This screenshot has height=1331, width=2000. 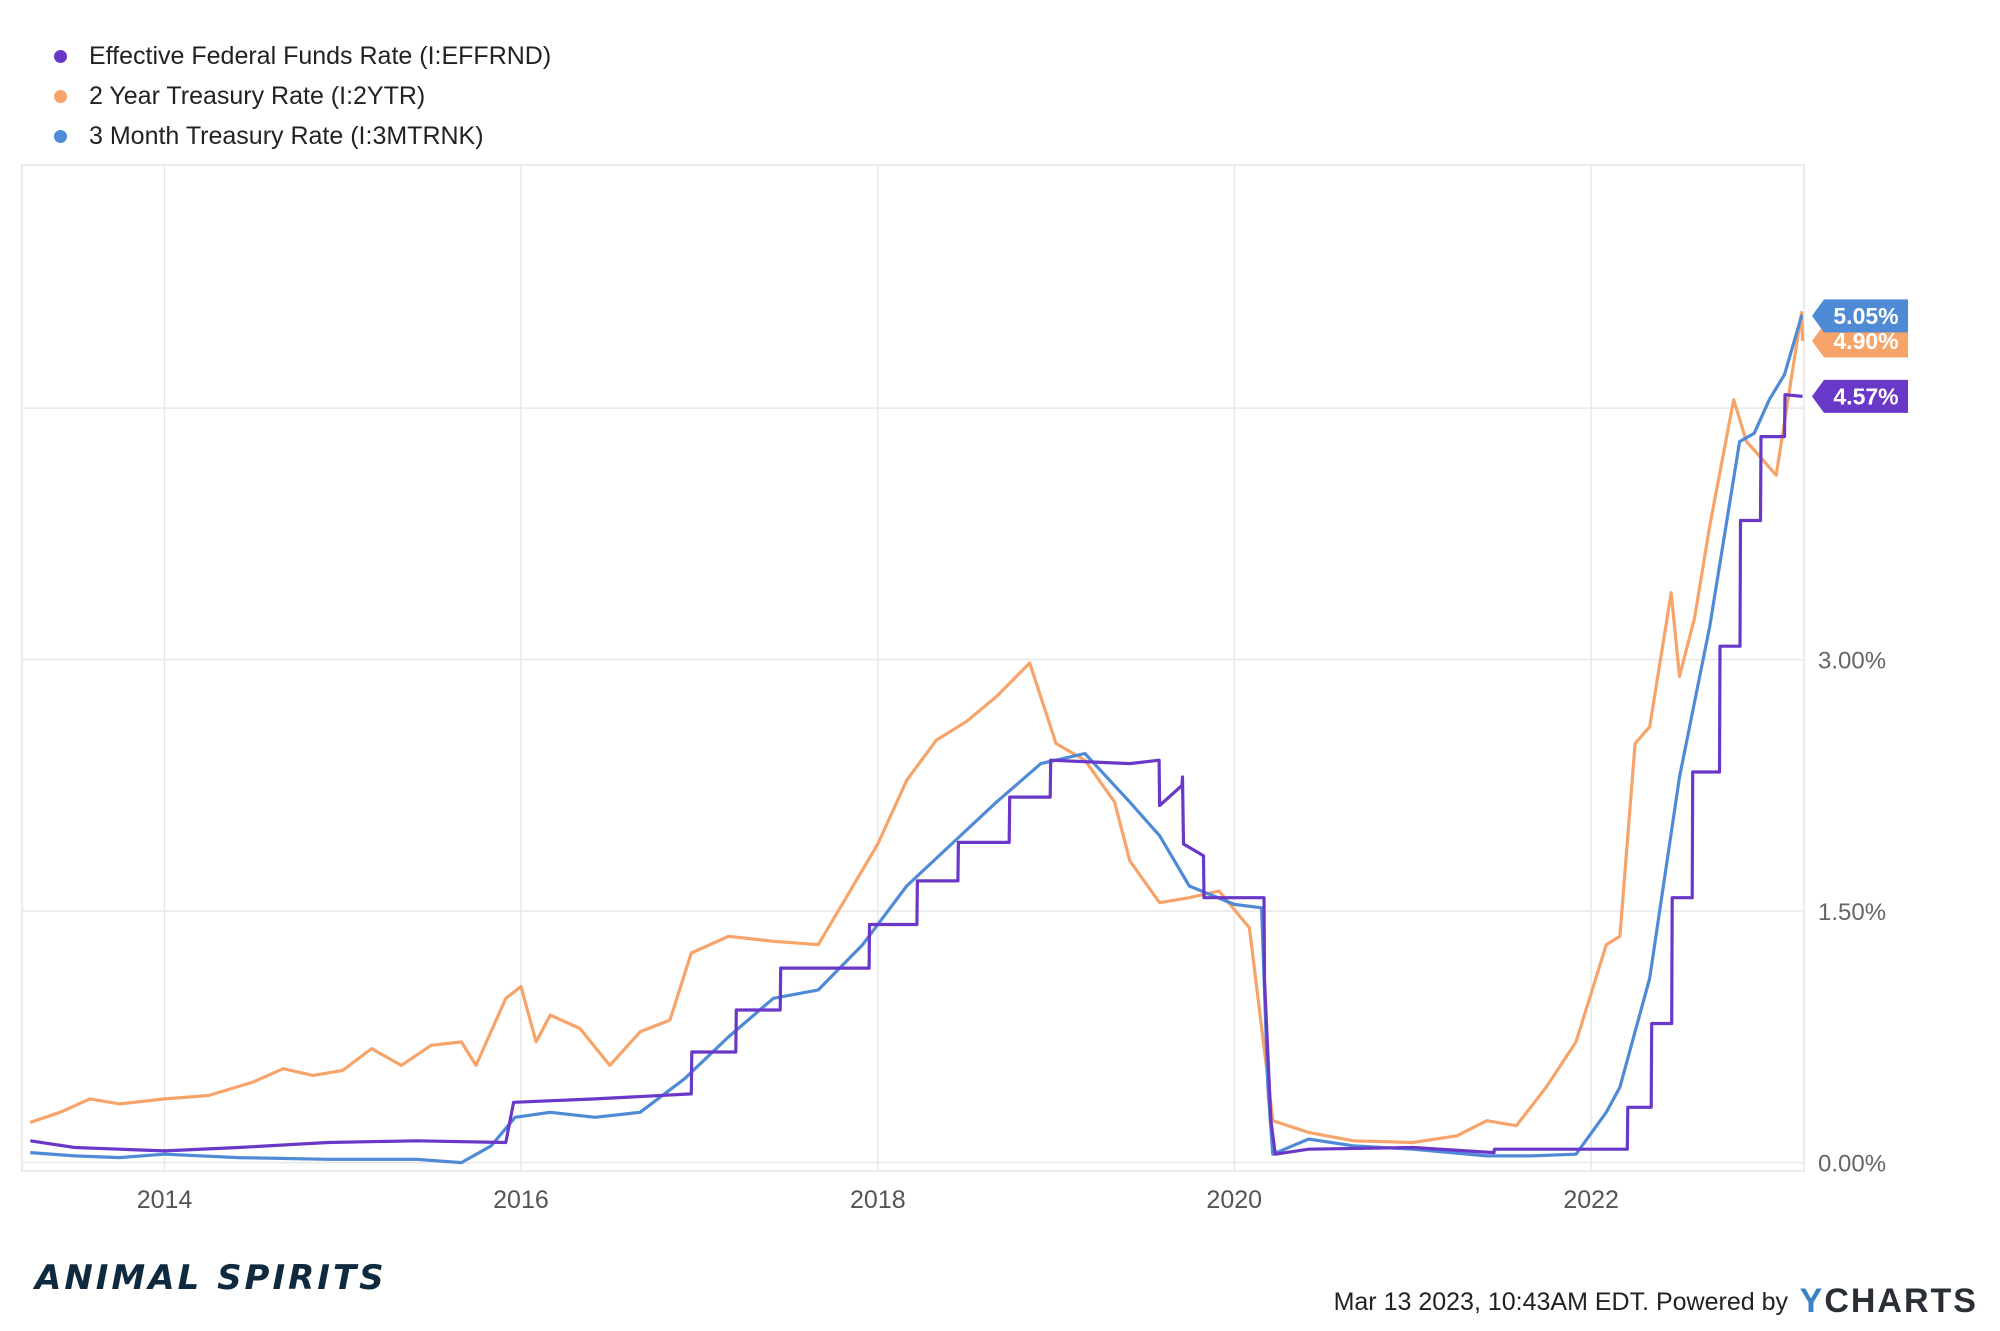 What do you see at coordinates (1865, 396) in the screenshot?
I see `badge-label: 4.57%` at bounding box center [1865, 396].